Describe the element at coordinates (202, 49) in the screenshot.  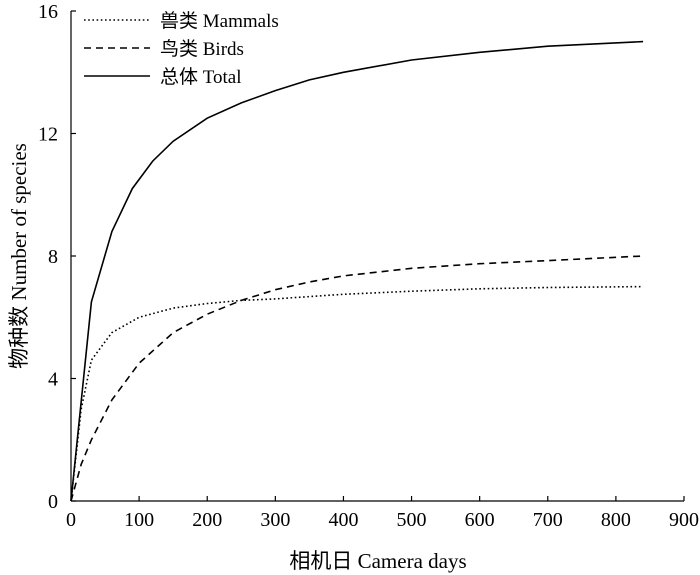
I see `legend-label-1: 鸟类 Birds` at that location.